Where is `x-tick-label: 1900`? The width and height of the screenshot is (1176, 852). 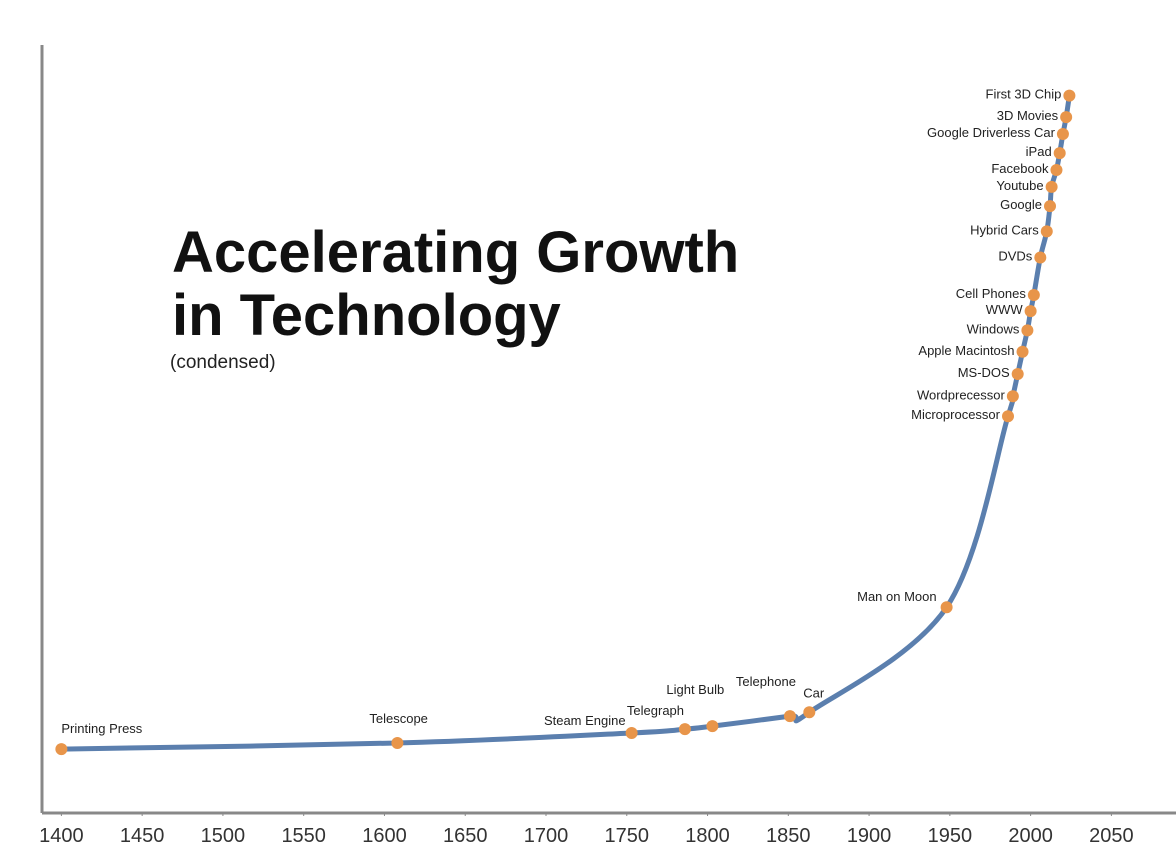 x-tick-label: 1900 is located at coordinates (869, 836).